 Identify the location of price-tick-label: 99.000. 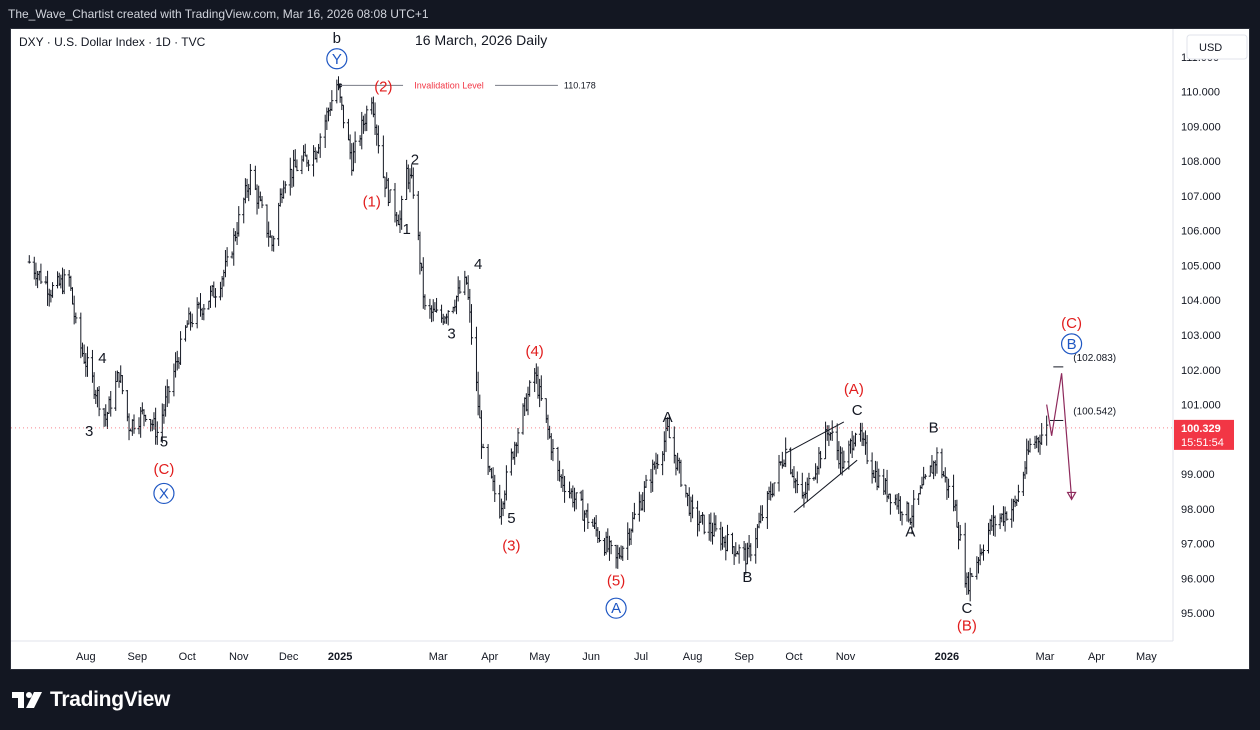
(1198, 475).